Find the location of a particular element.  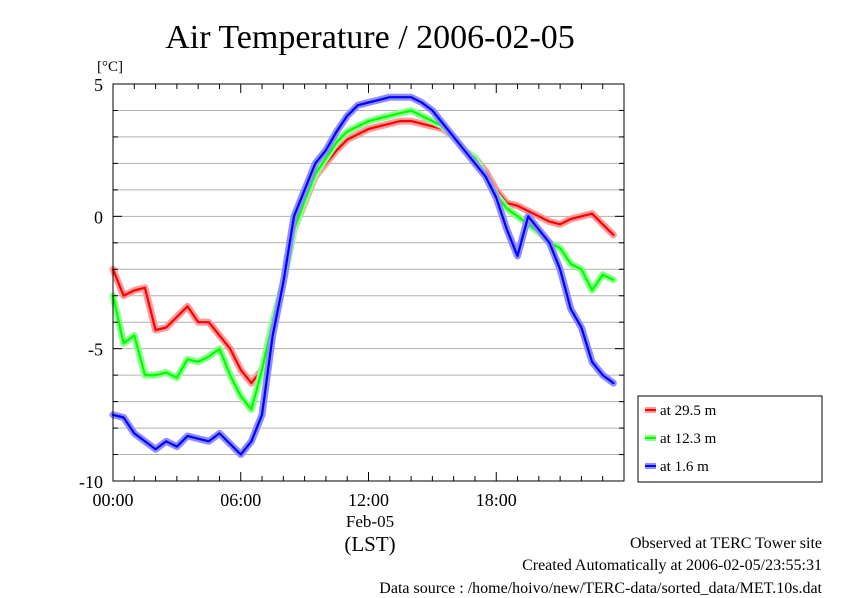

legend: at 29.5 m at 12.3 m at 1.6 m is located at coordinates (730, 439).